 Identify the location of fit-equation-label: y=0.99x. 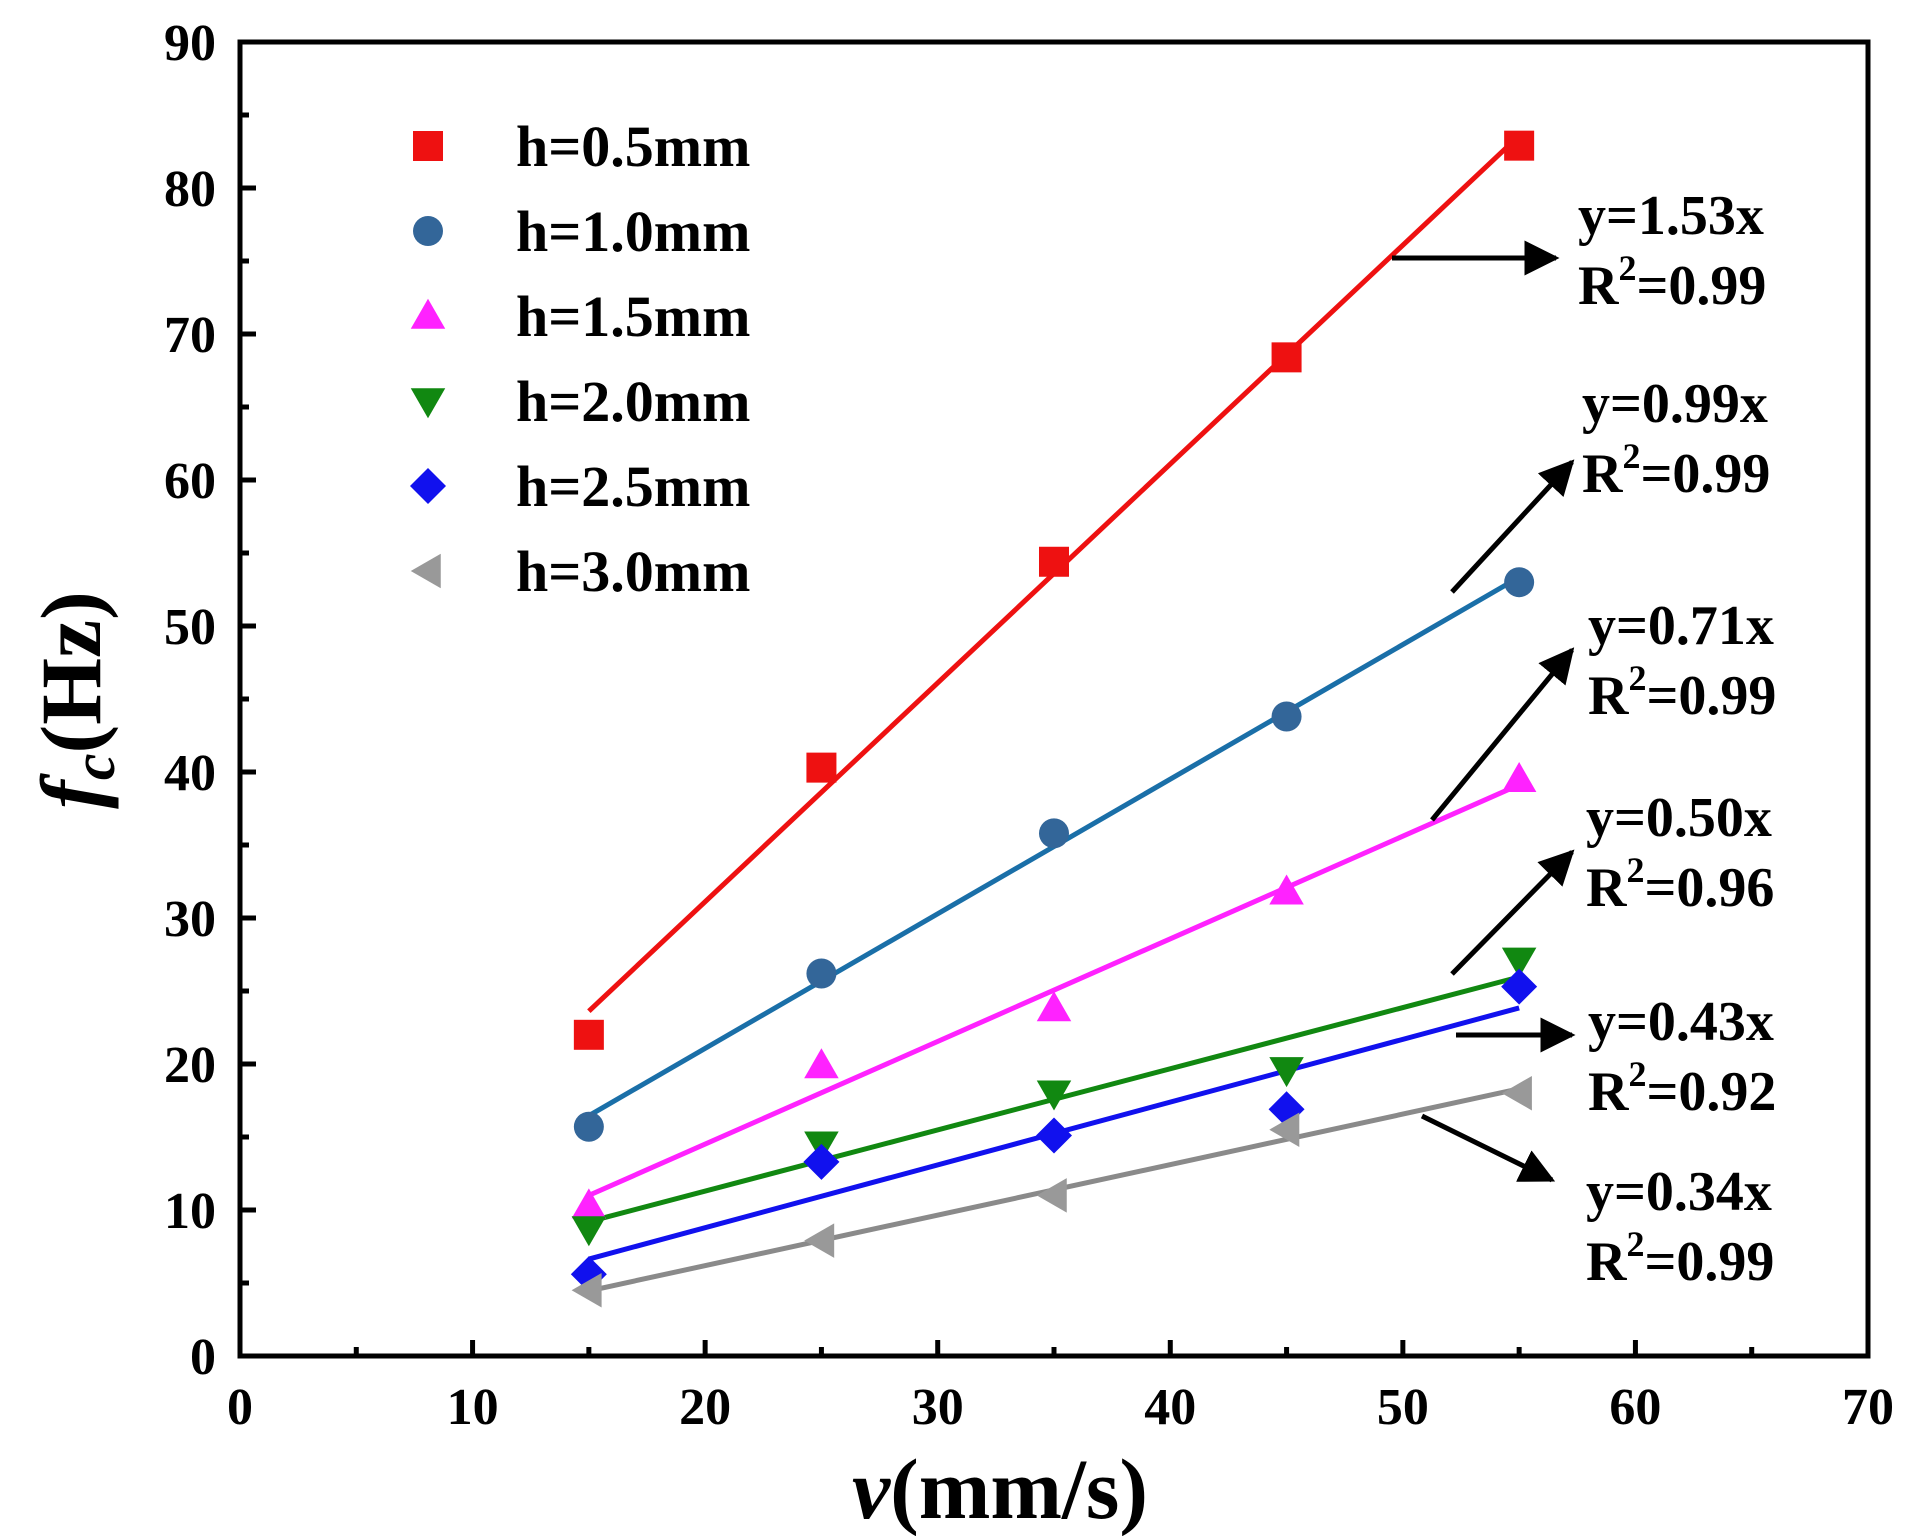
(1675, 404).